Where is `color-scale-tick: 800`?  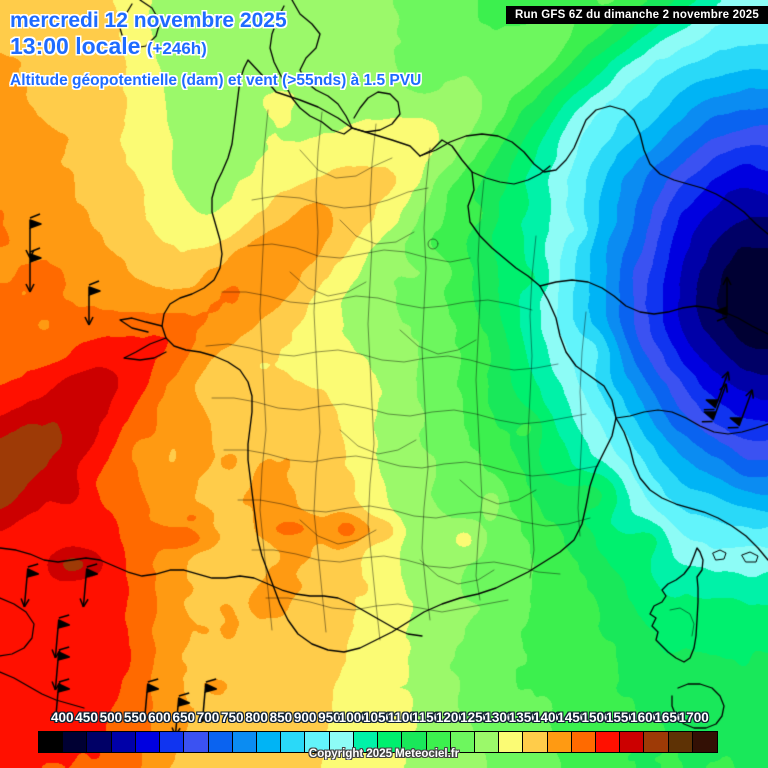
color-scale-tick: 800 is located at coordinates (256, 717).